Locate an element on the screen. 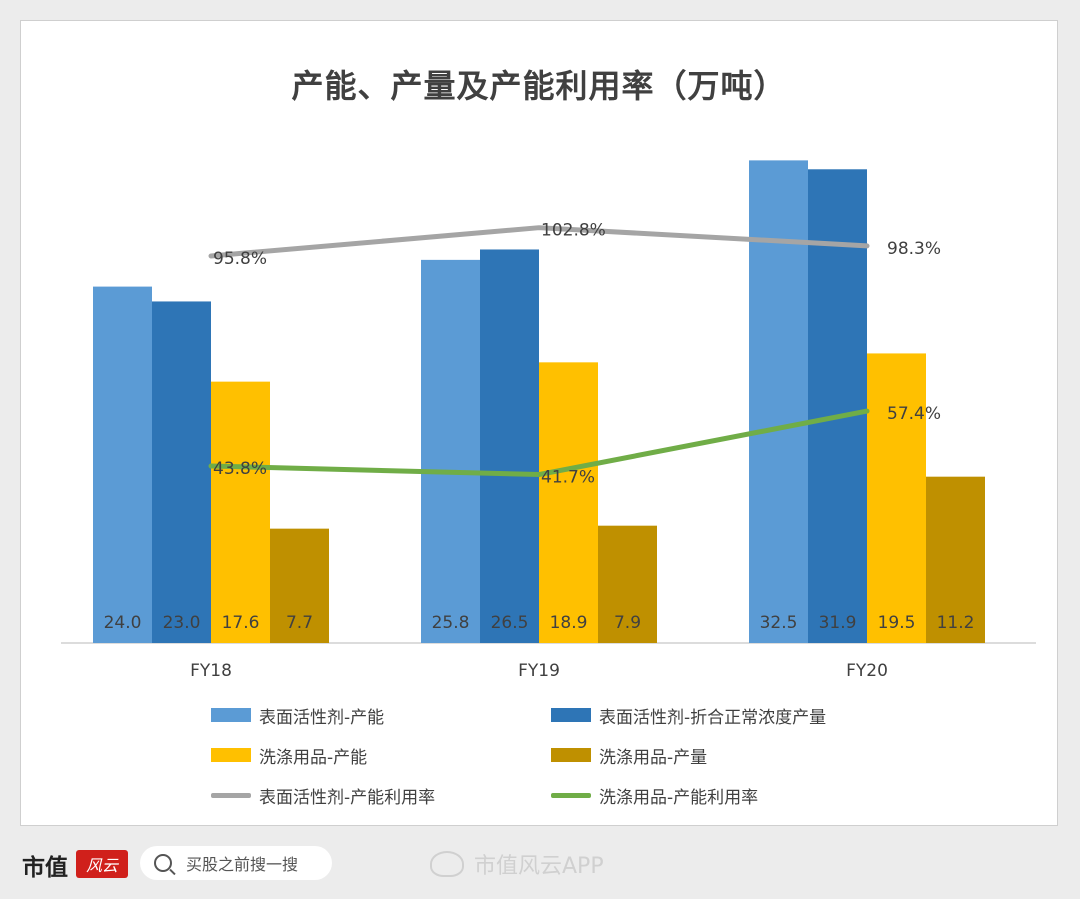 This screenshot has width=1080, height=899. weibo-icon is located at coordinates (447, 864).